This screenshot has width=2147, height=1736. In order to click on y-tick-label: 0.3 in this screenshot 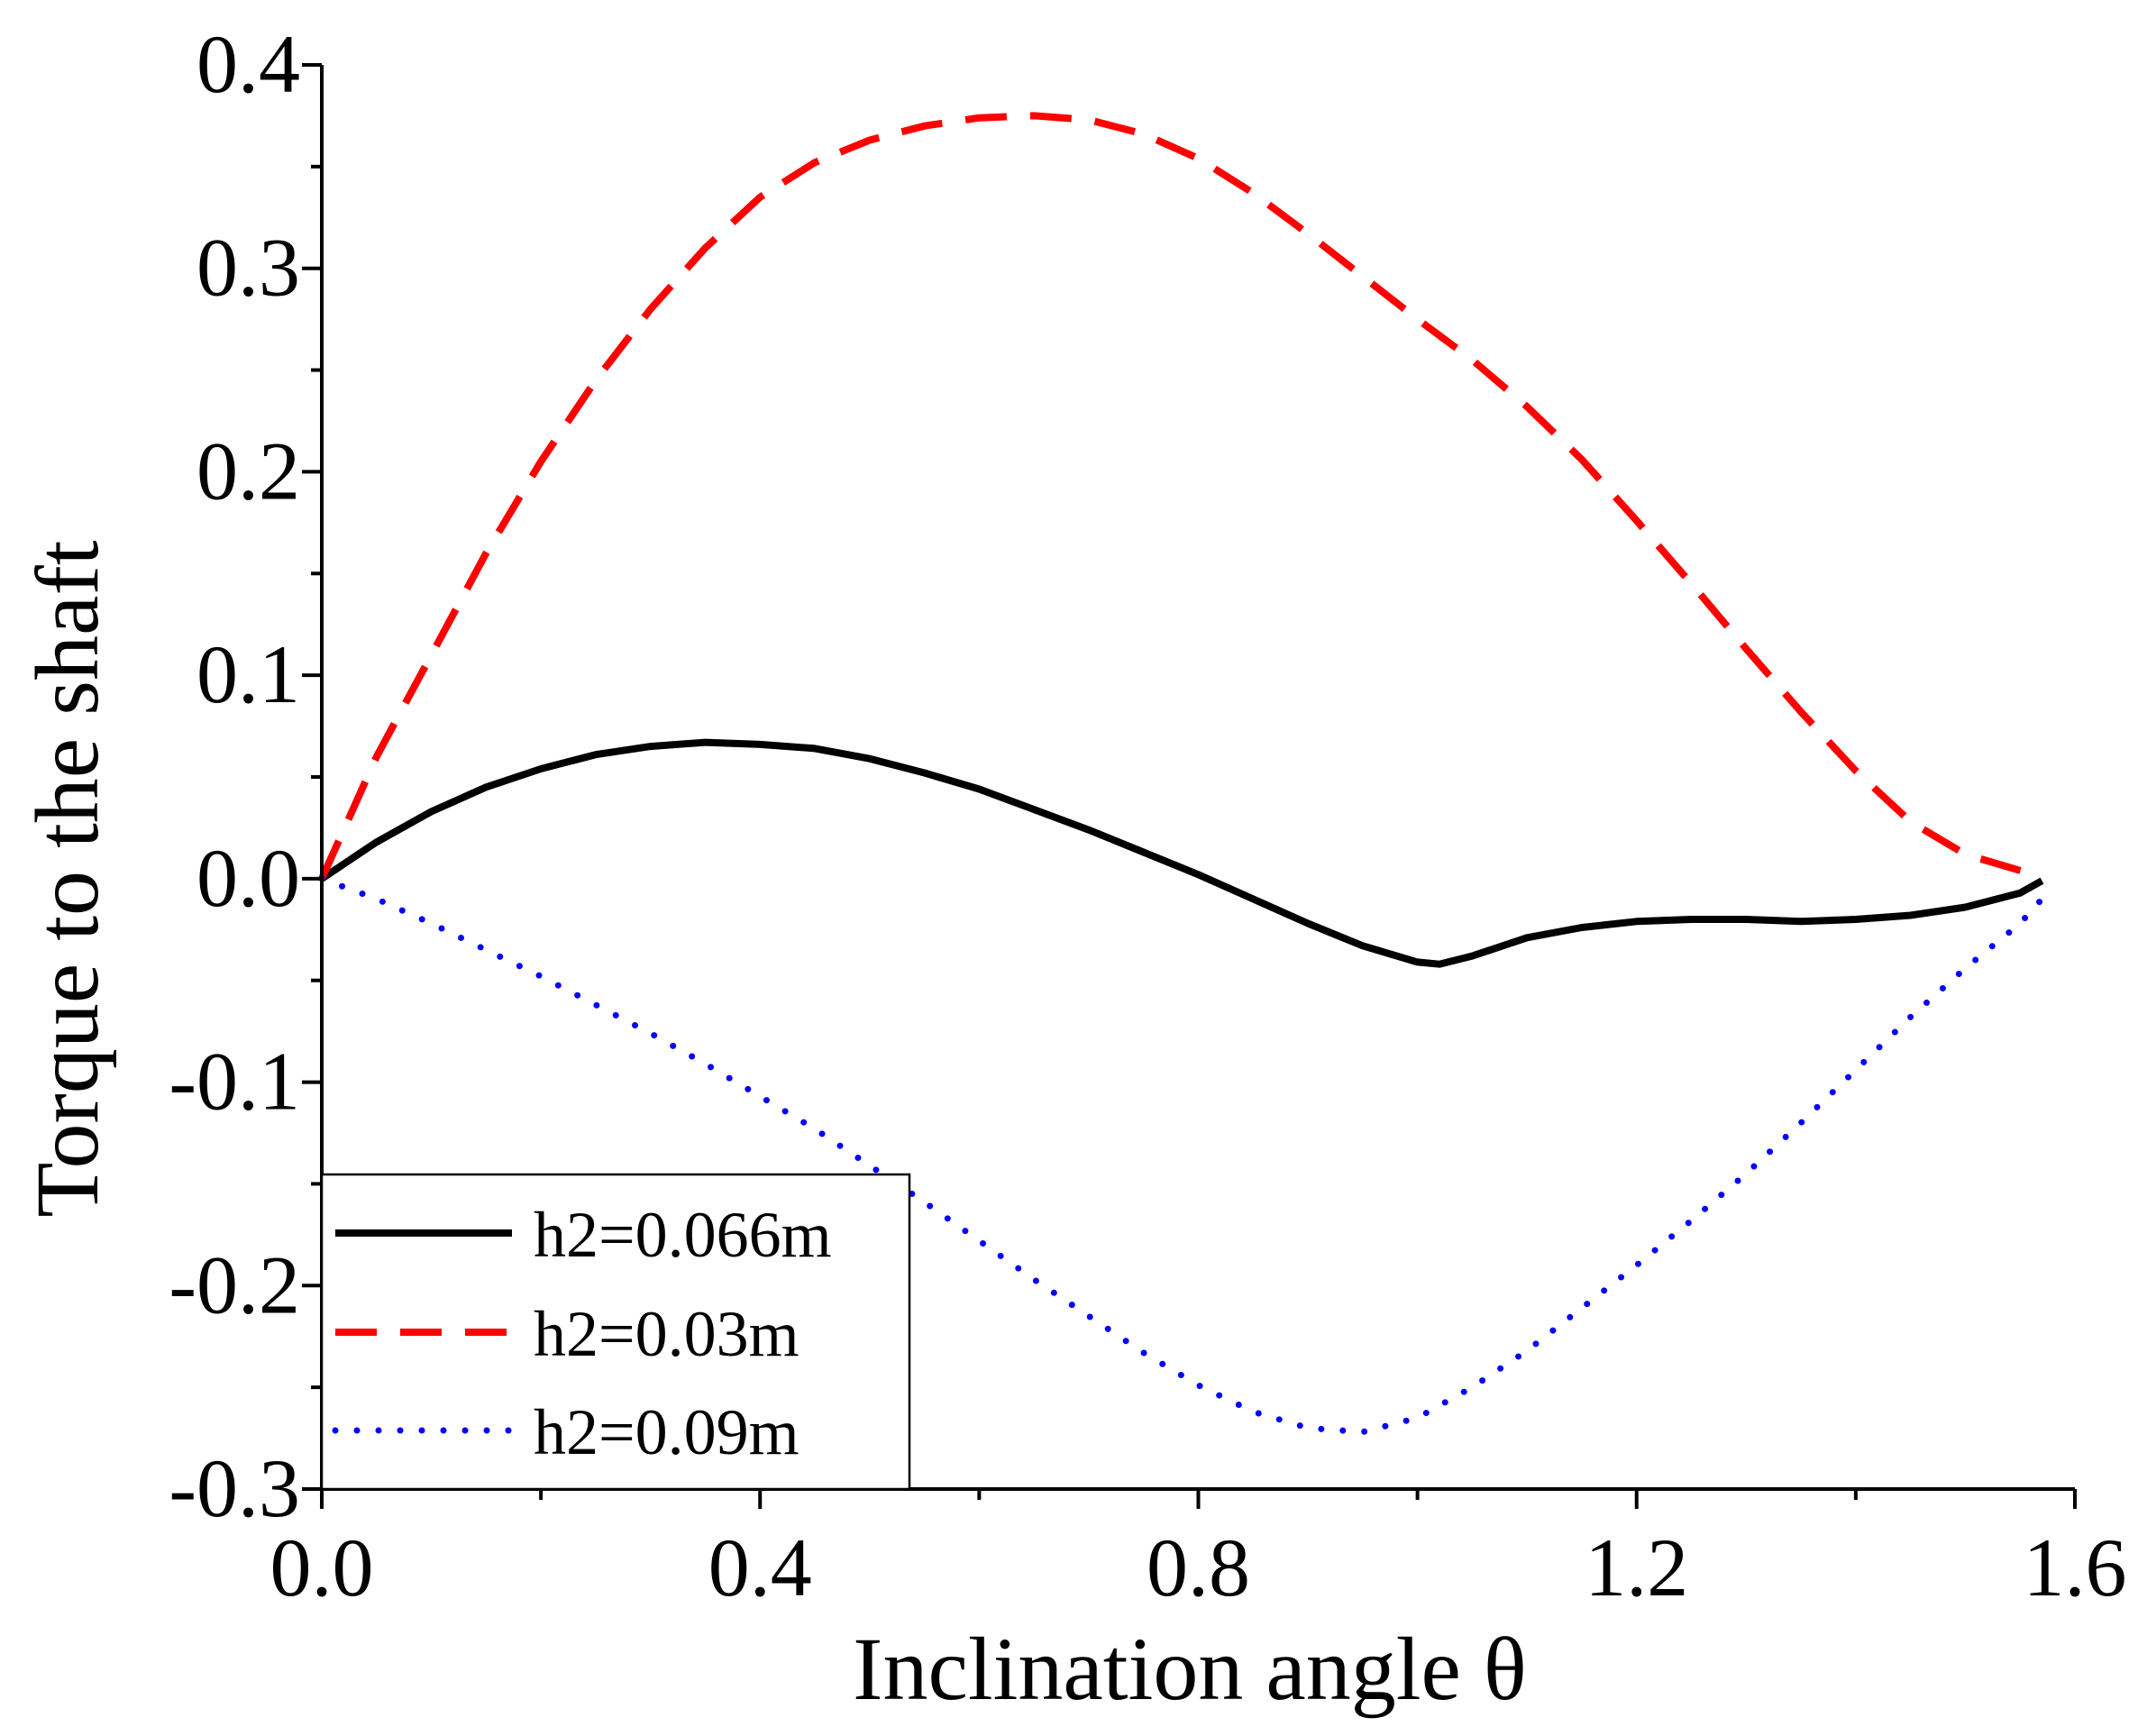, I will do `click(248, 268)`.